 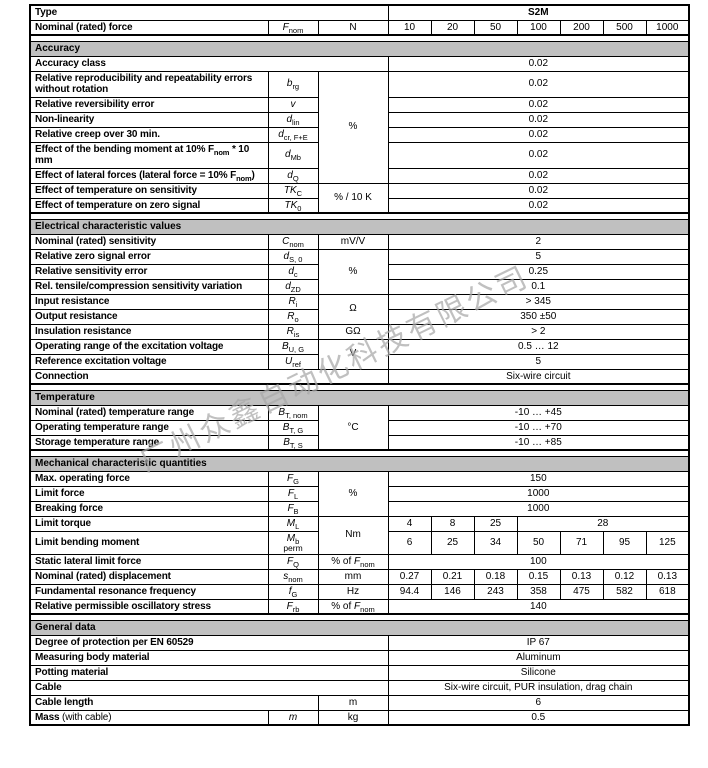 What do you see at coordinates (149, 508) in the screenshot?
I see `row-label-cell: Breaking force` at bounding box center [149, 508].